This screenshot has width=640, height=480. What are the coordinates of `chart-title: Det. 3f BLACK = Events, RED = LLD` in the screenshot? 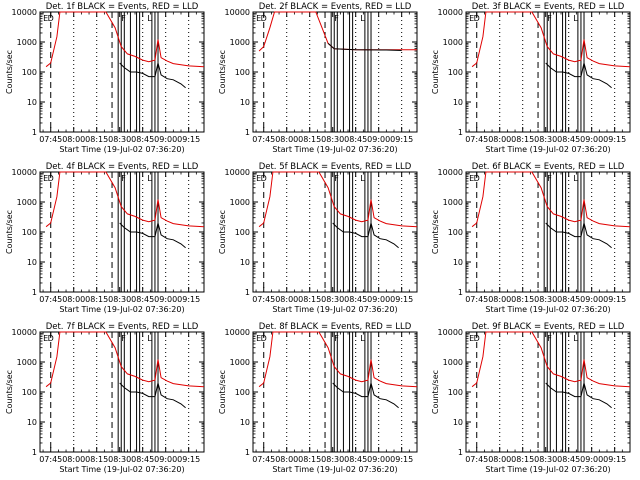 It's located at (548, 7).